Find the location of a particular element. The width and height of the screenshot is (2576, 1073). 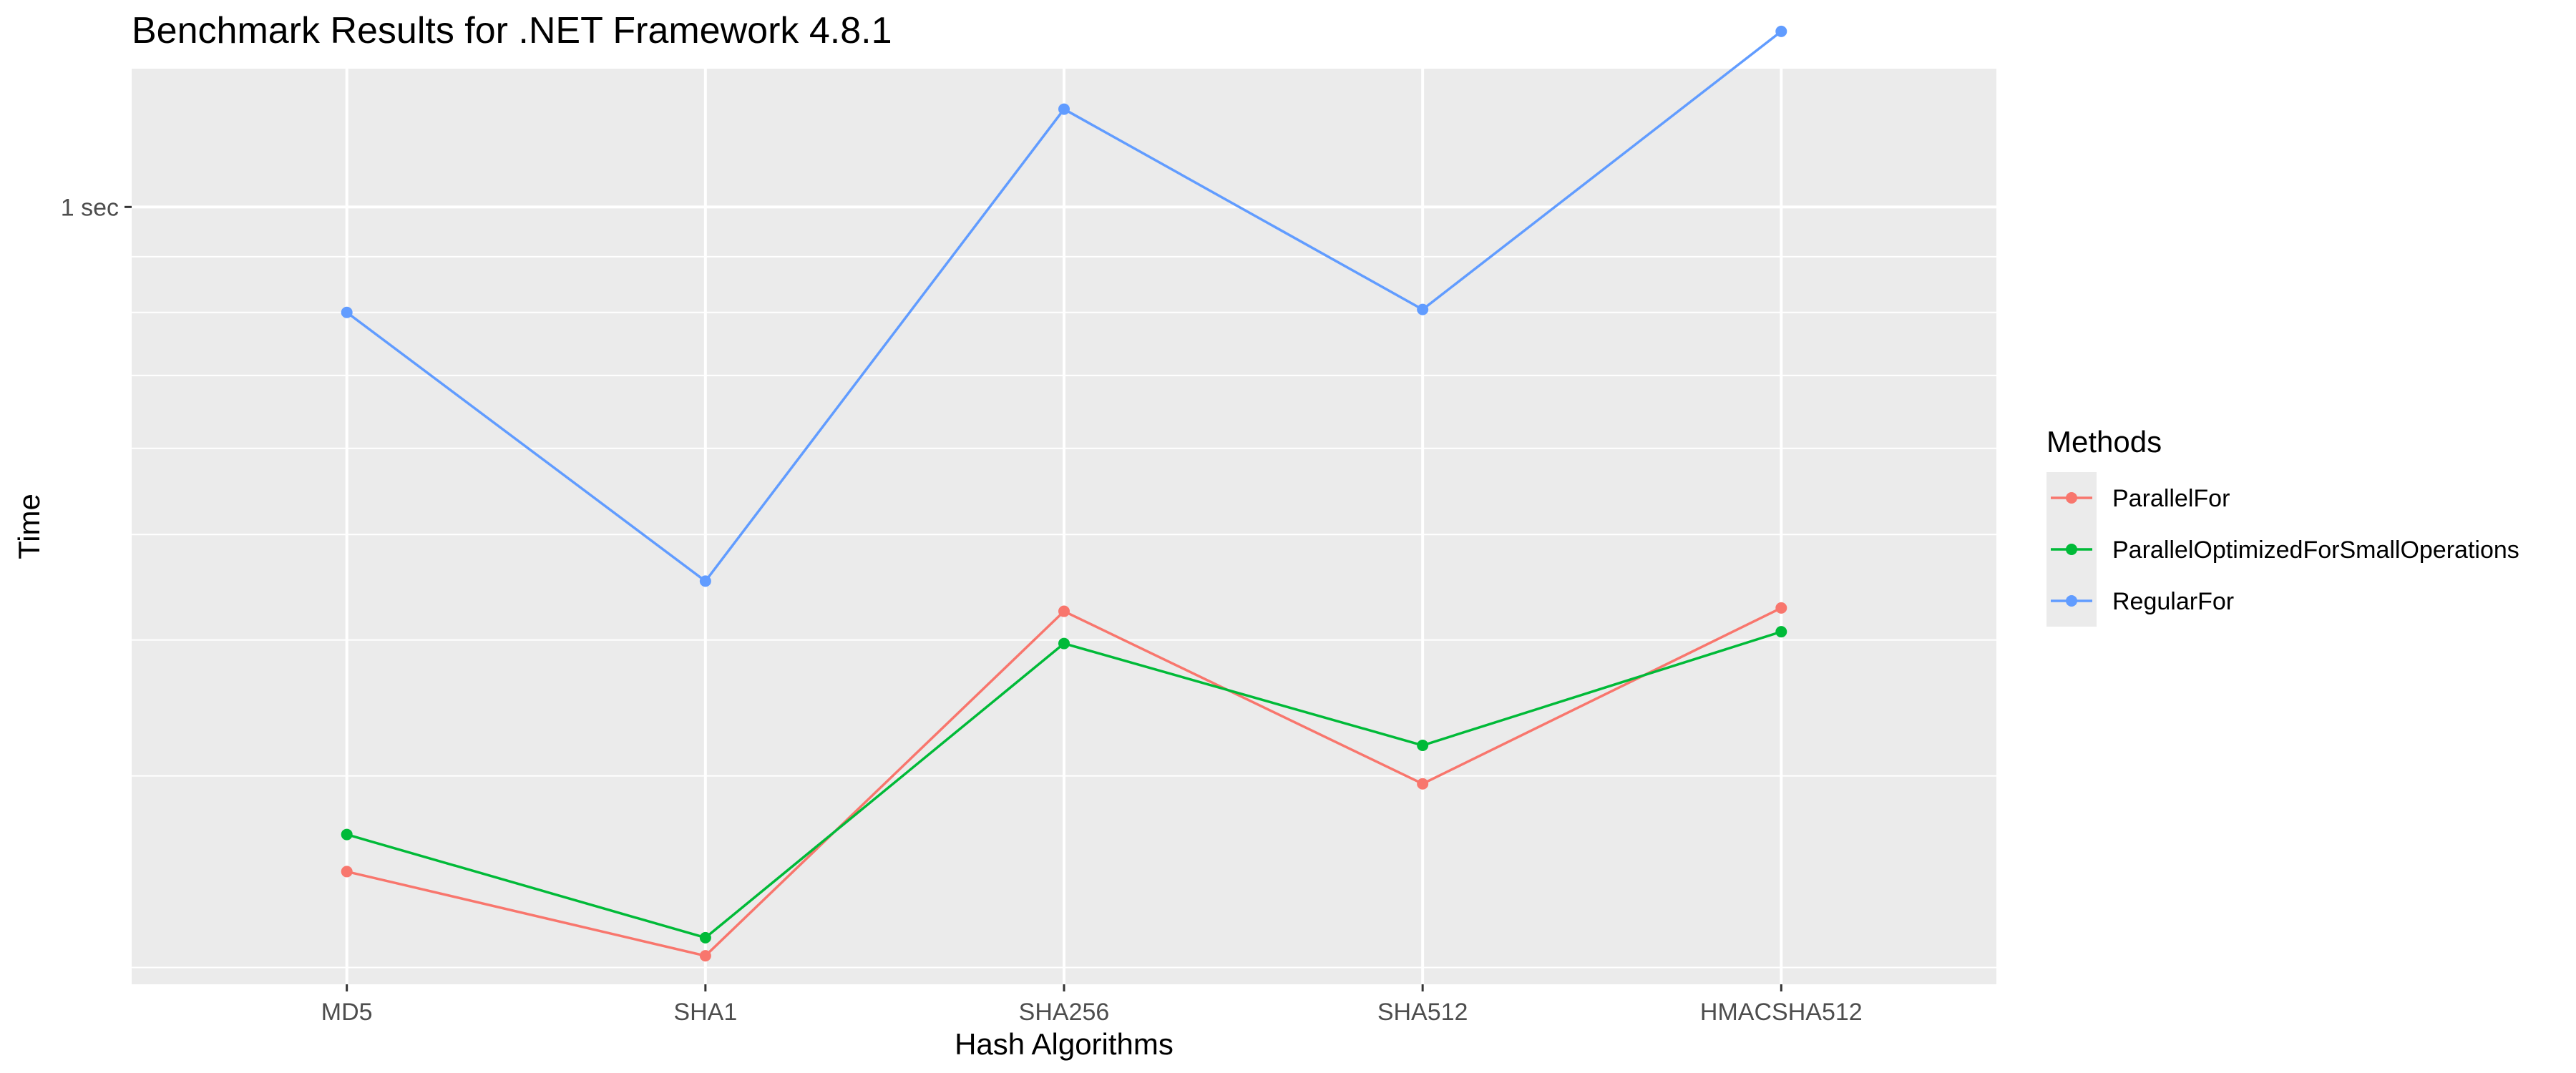

legend-key-point-regularfor is located at coordinates (2071, 601).